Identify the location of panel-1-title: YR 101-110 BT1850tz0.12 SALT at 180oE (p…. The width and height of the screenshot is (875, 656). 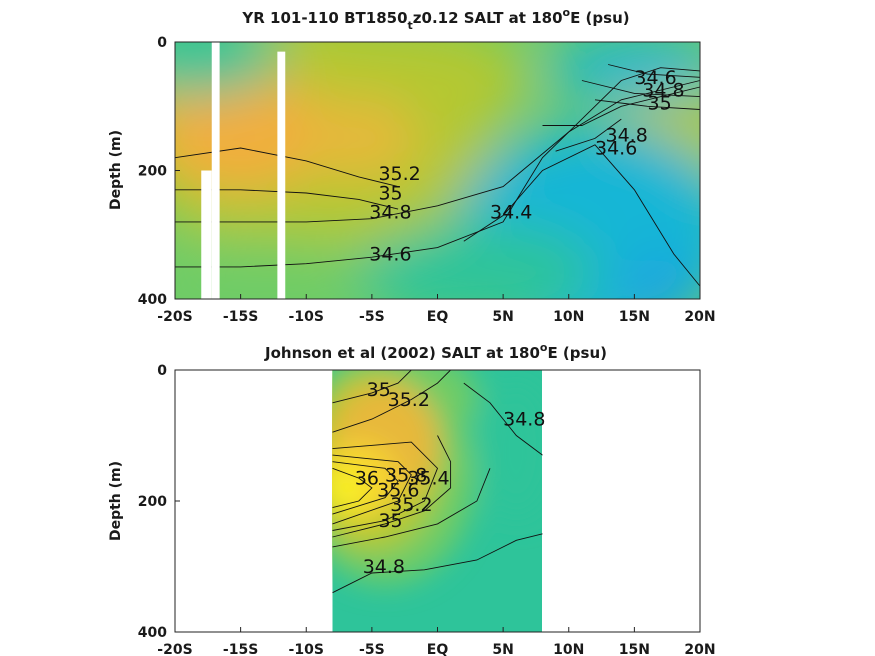
(435, 19).